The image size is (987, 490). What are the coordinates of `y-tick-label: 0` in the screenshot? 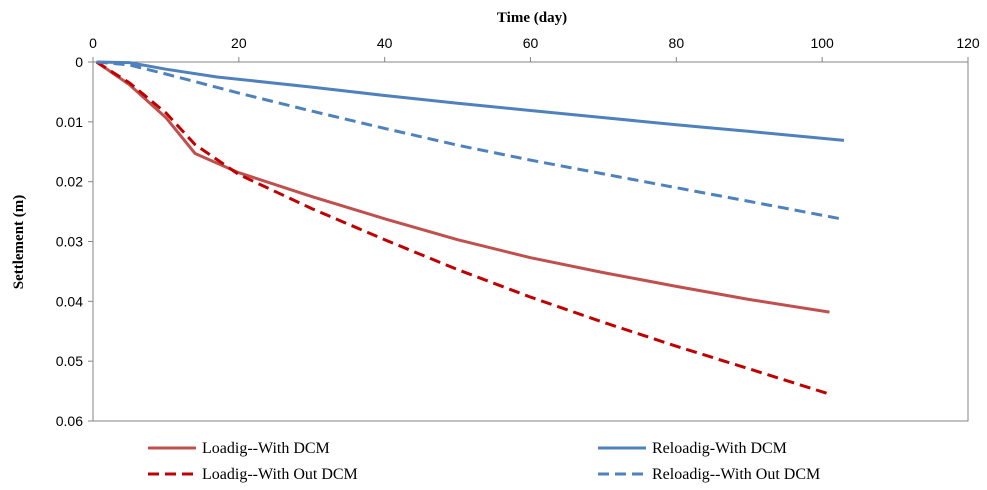 It's located at (79, 62).